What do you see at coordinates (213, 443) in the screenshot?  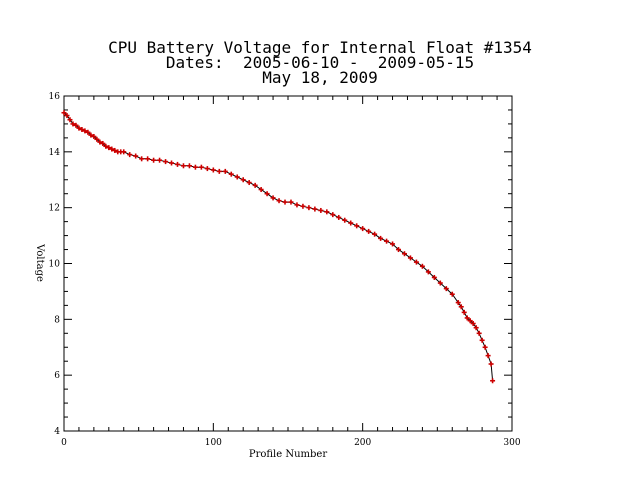 I see `x-tick-label: 100` at bounding box center [213, 443].